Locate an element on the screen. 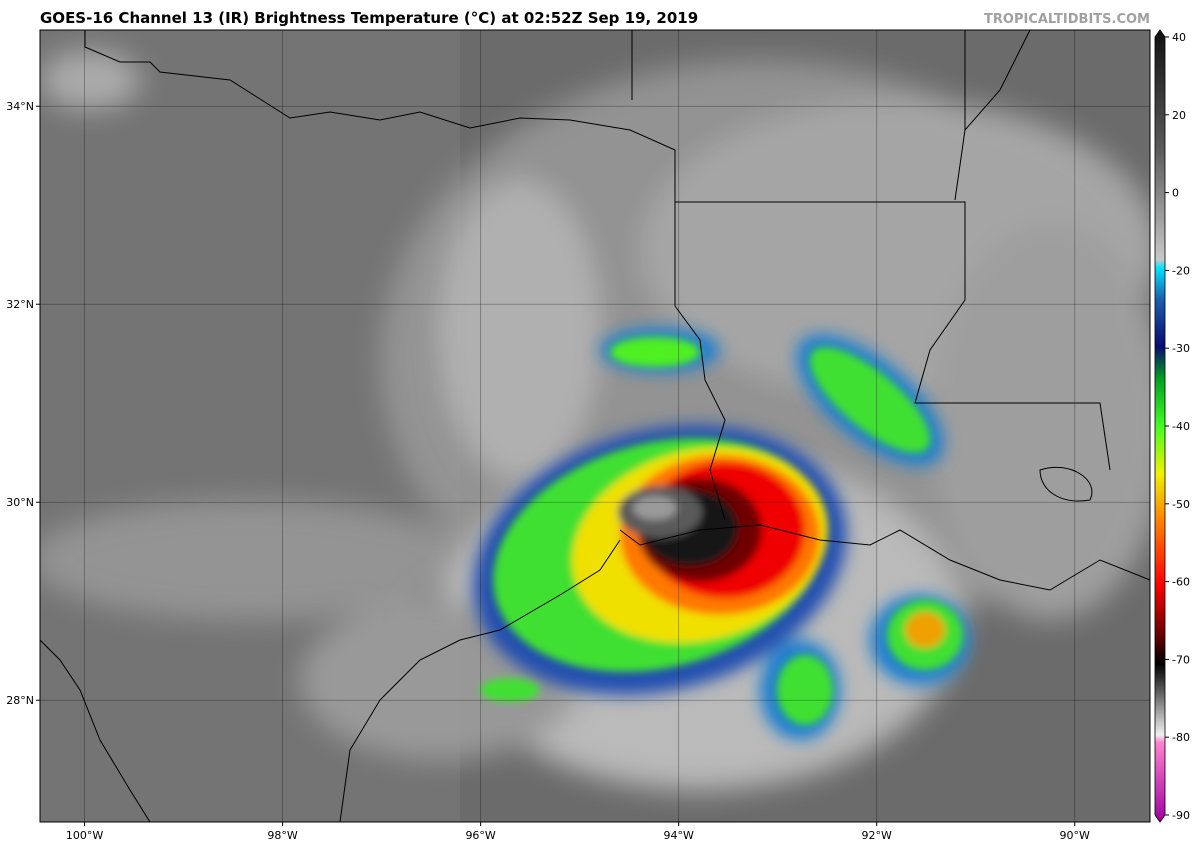 This screenshot has width=1200, height=845. colorbar-tick-label: -30 is located at coordinates (1181, 348).